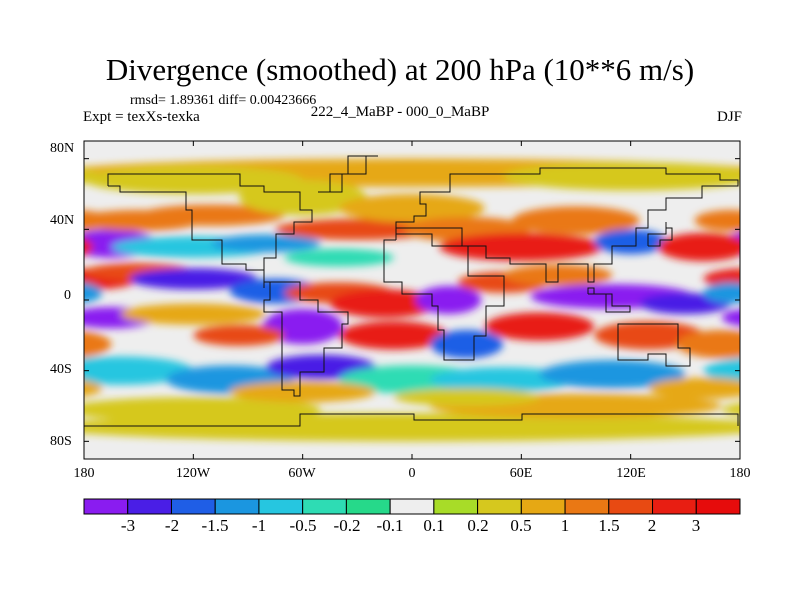  What do you see at coordinates (302, 473) in the screenshot?
I see `lon-label-60w: 60W` at bounding box center [302, 473].